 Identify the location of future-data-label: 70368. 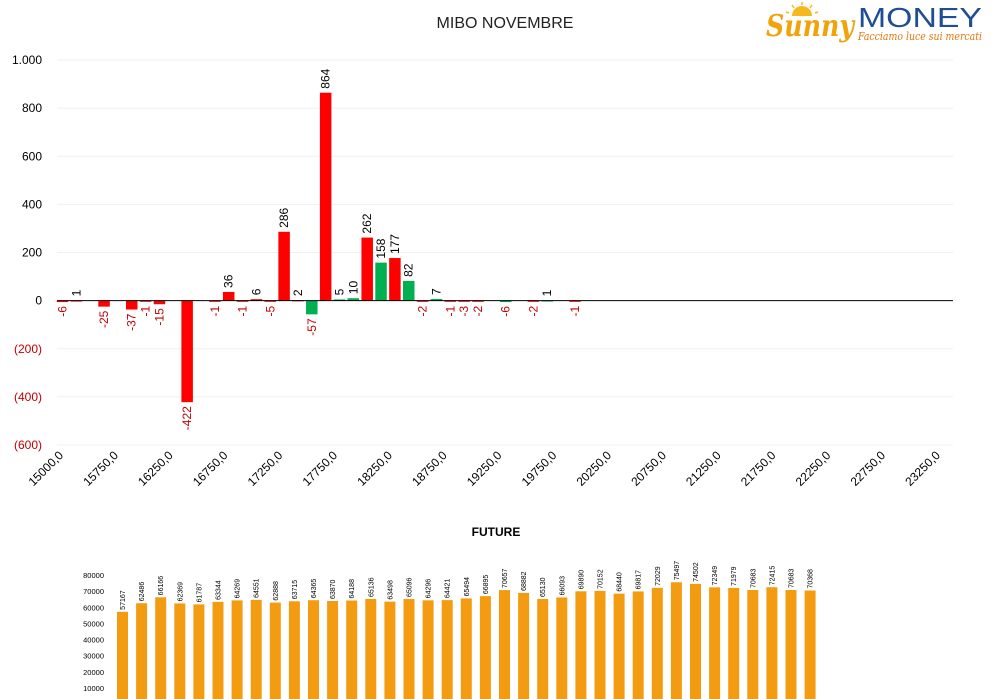
(811, 579).